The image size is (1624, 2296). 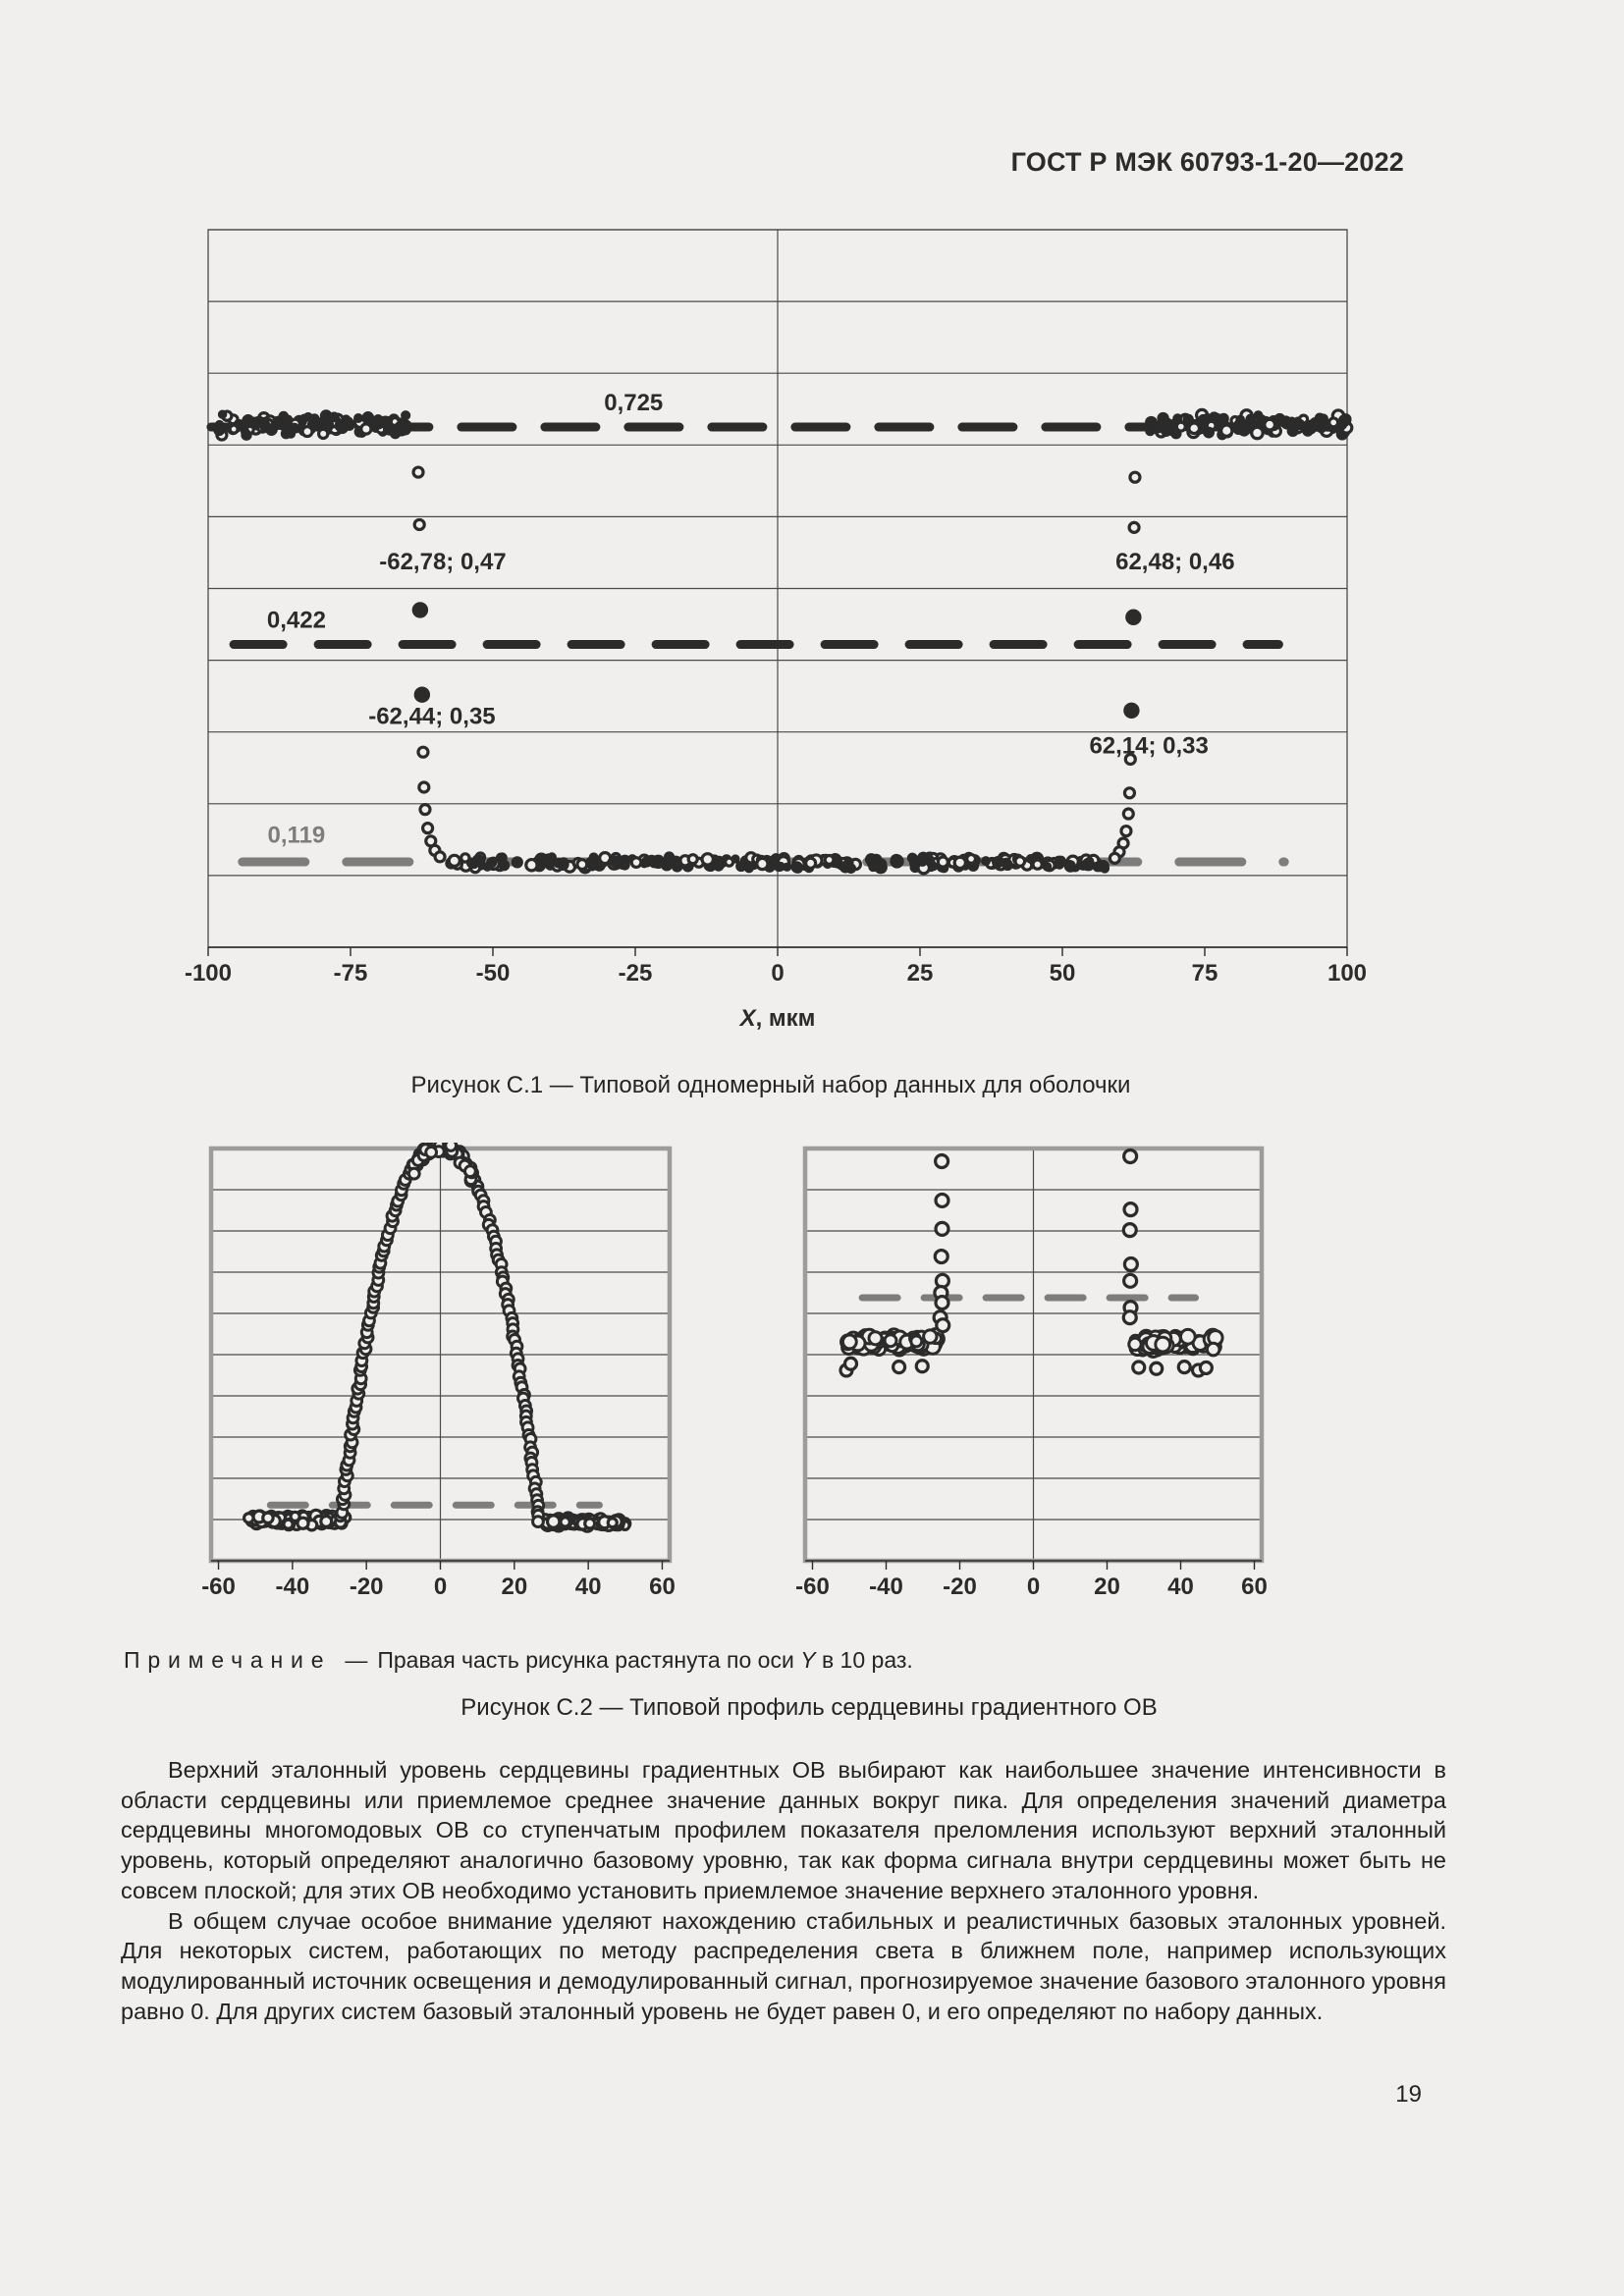 I want to click on svg-text: 0,422, so click(x=296, y=621).